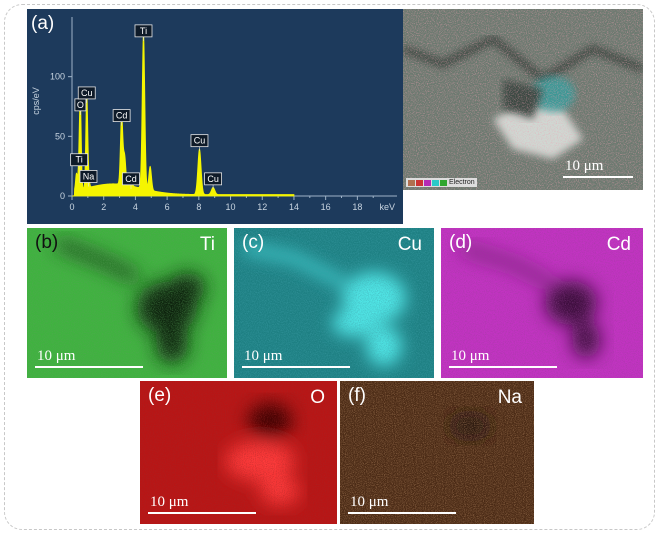  I want to click on cd-map-image, so click(542, 303).